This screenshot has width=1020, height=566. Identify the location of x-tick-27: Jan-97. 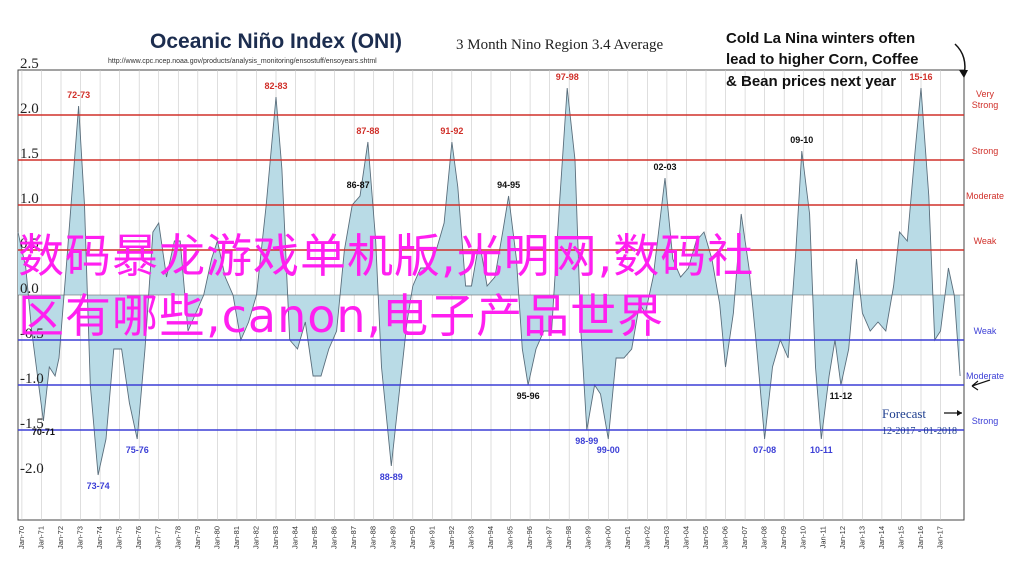
(549, 537).